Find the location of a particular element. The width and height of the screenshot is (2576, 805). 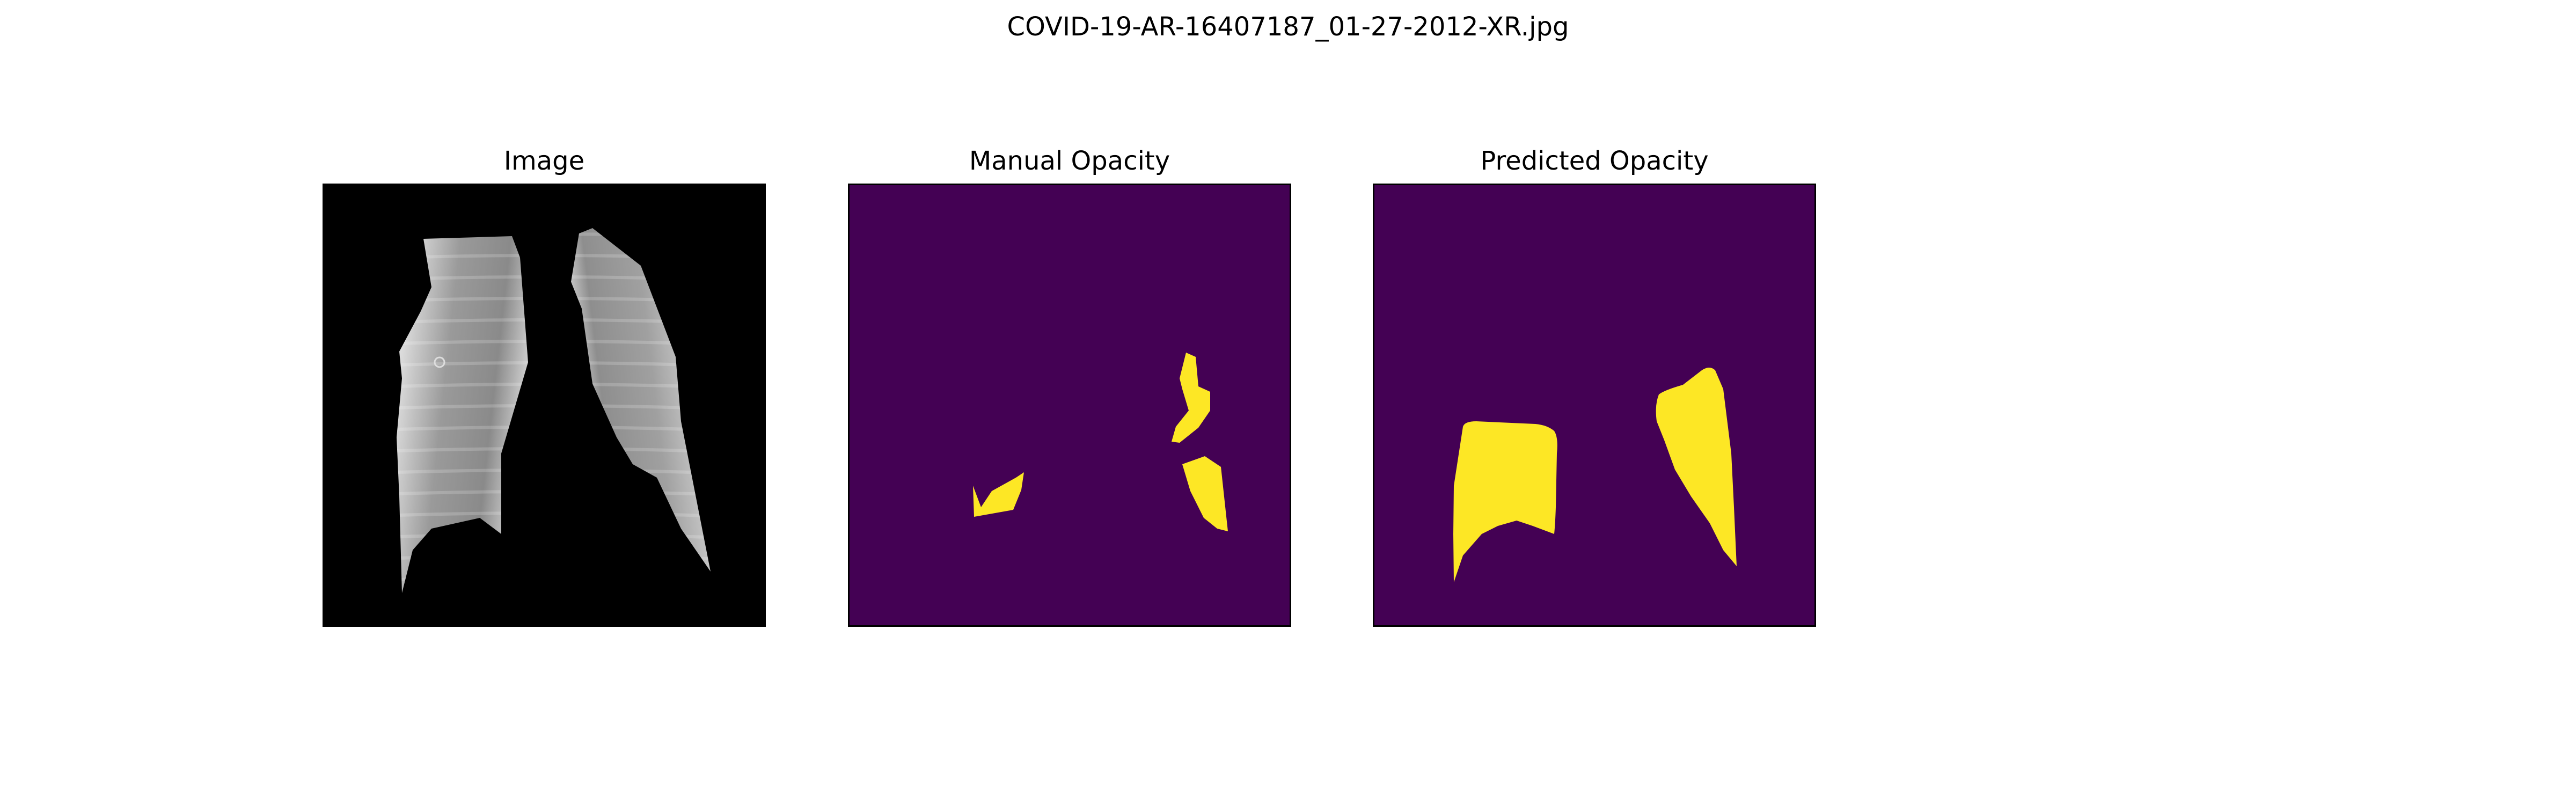

manual-region-right-upper is located at coordinates (1191, 398).